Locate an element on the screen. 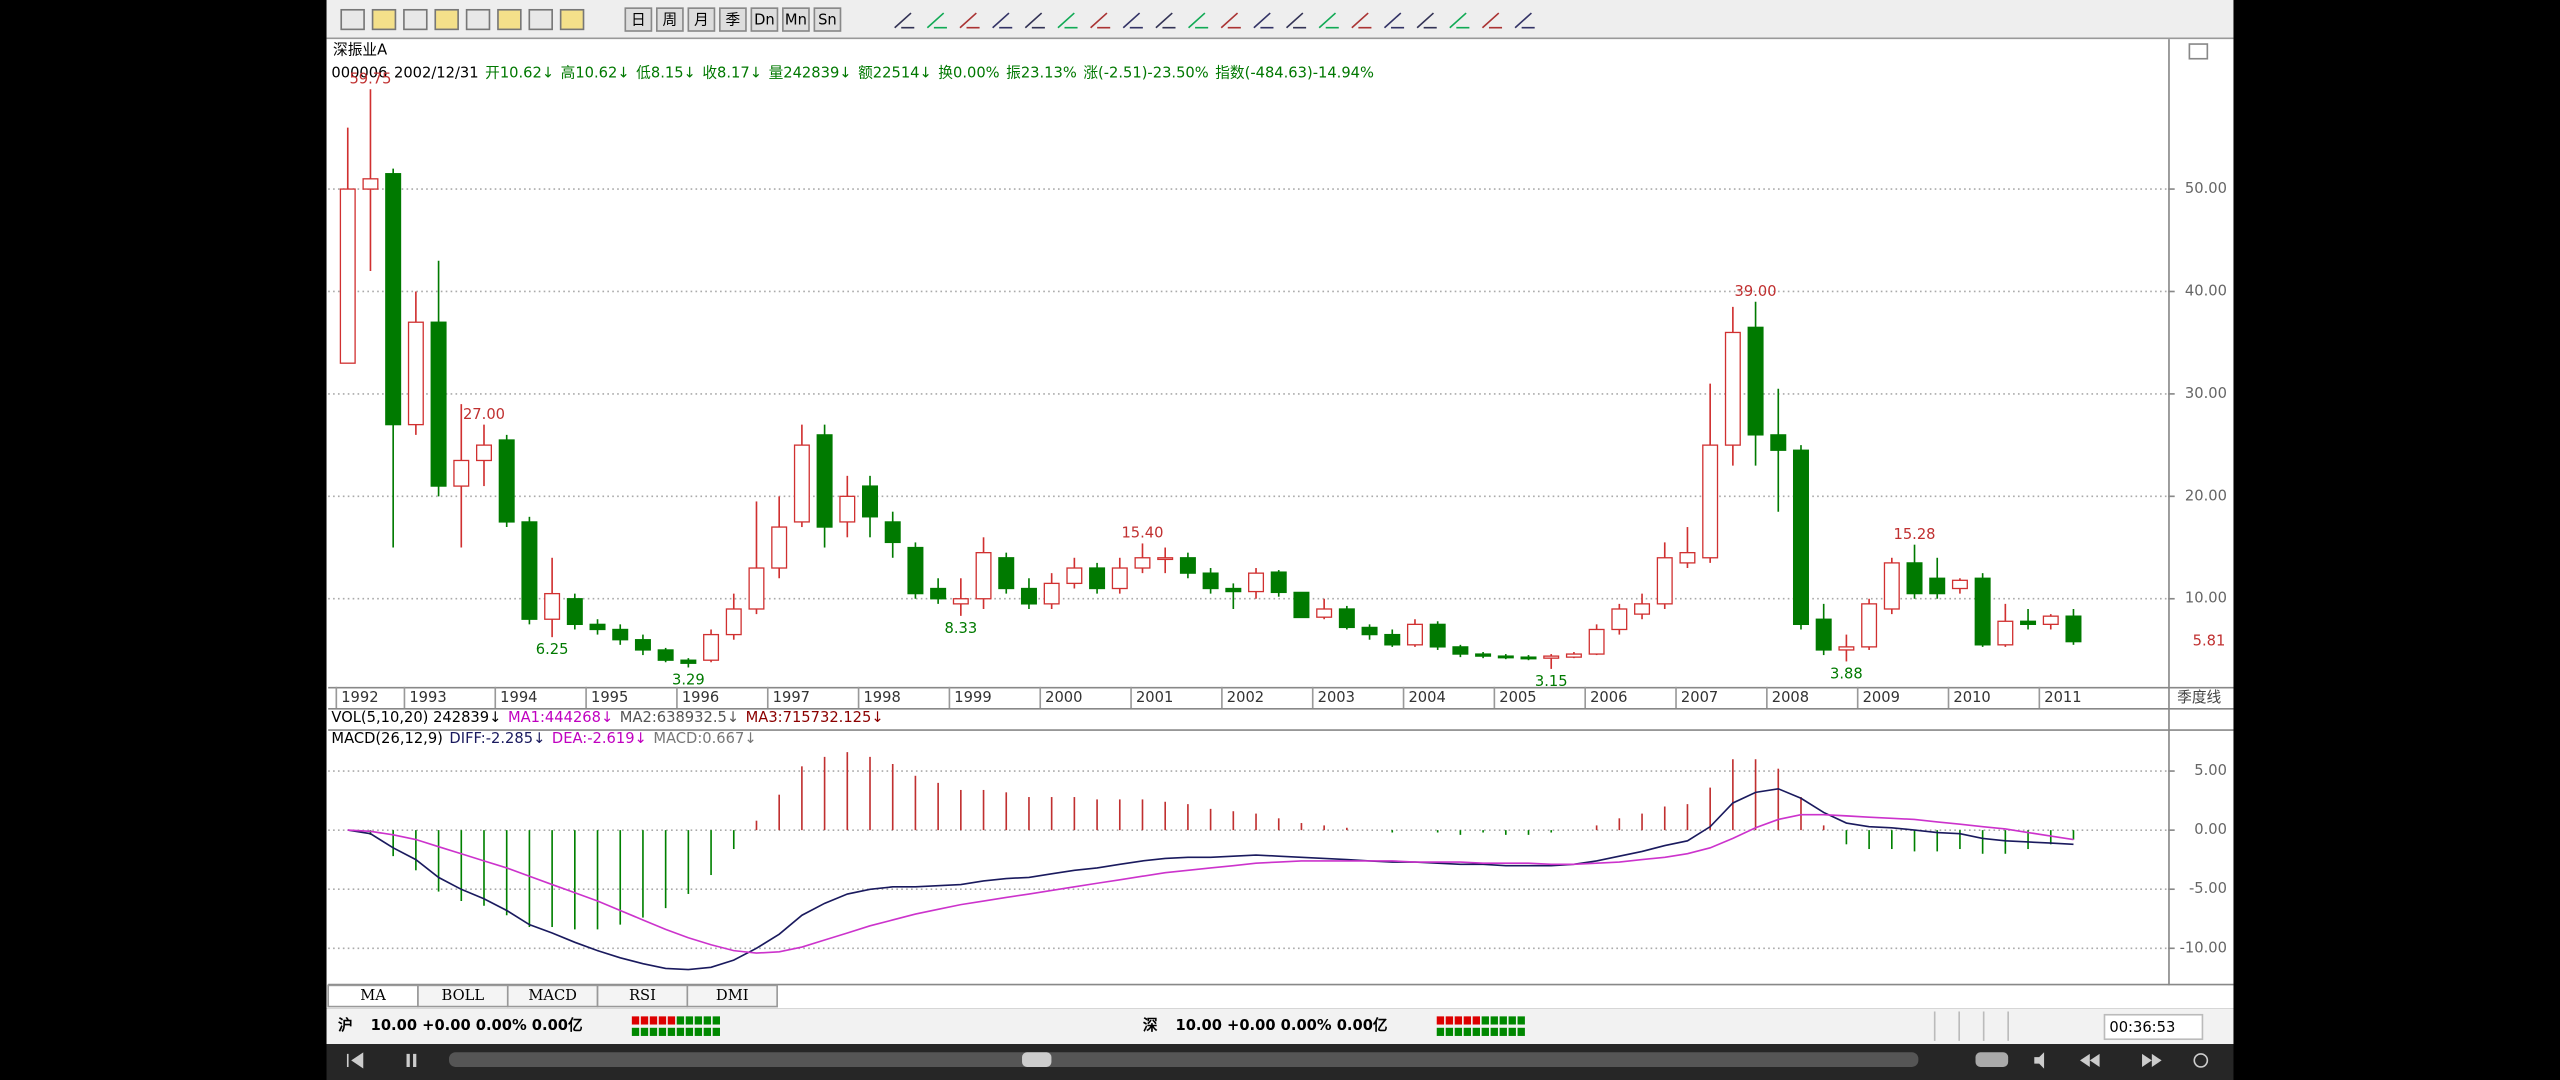 The width and height of the screenshot is (2560, 1080). y-tick-label: 30.00 is located at coordinates (2206, 393).